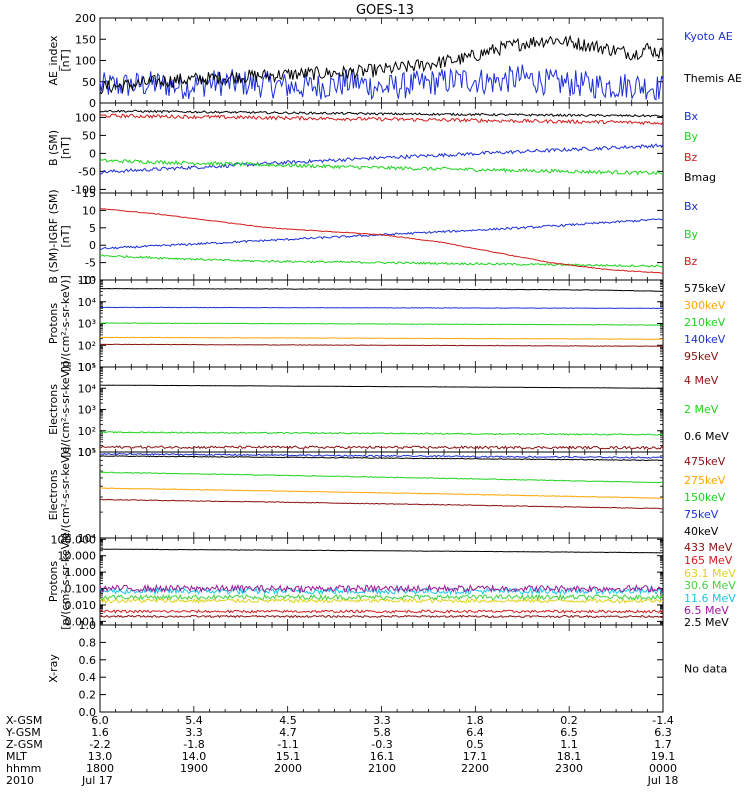 The height and width of the screenshot is (800, 750). I want to click on legend-label: Bmag, so click(700, 177).